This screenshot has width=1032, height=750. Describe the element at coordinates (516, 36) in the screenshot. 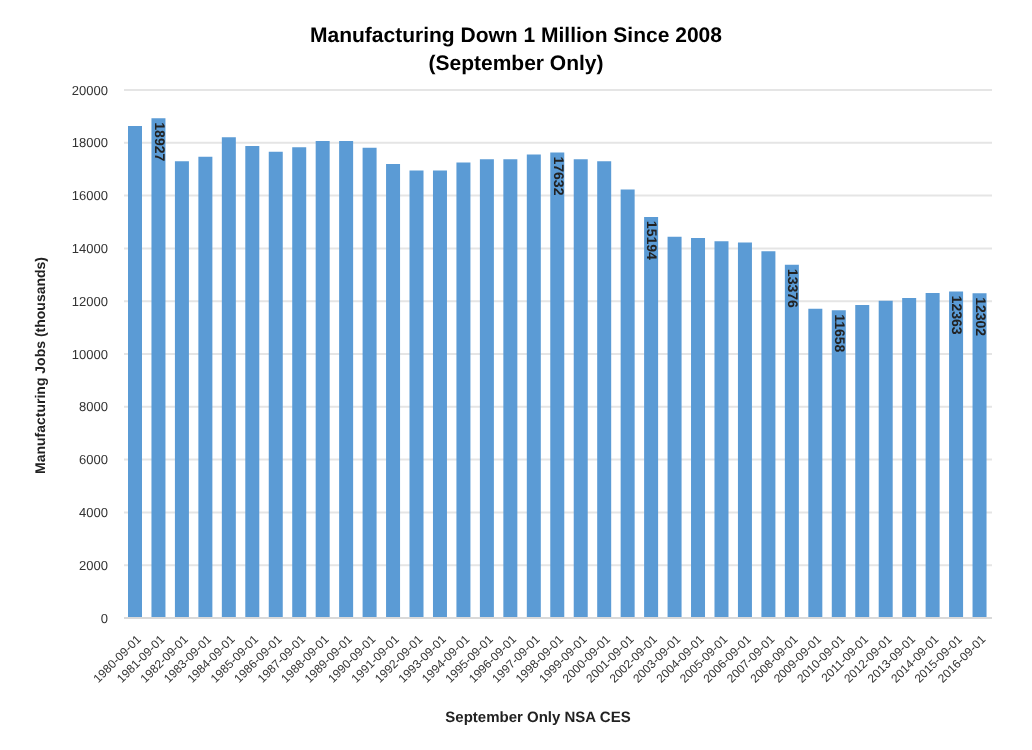

I see `chart-title: Manufacturing Down 1 Million Since 2008` at that location.